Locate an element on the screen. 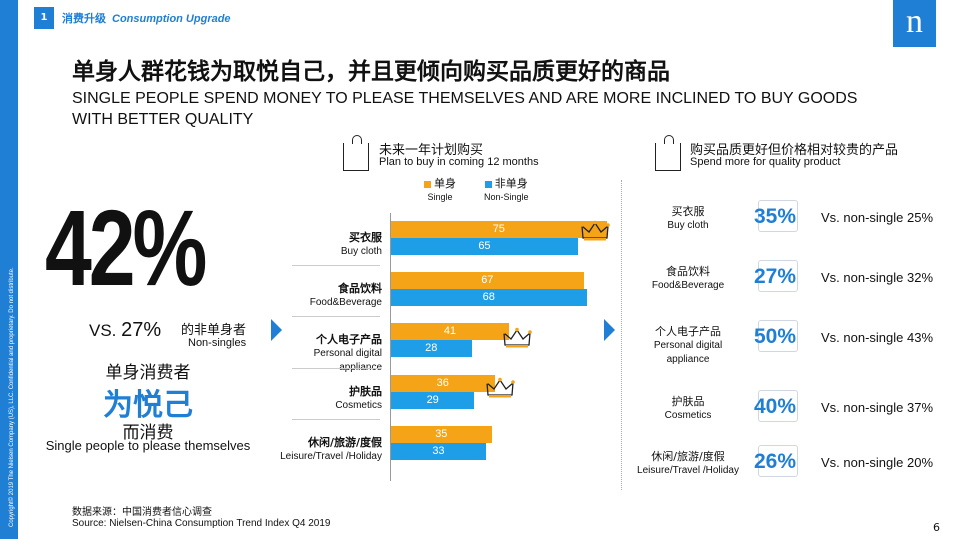 The height and width of the screenshot is (539, 959). legend-nonsingle-cn: 非单身 is located at coordinates (511, 183).